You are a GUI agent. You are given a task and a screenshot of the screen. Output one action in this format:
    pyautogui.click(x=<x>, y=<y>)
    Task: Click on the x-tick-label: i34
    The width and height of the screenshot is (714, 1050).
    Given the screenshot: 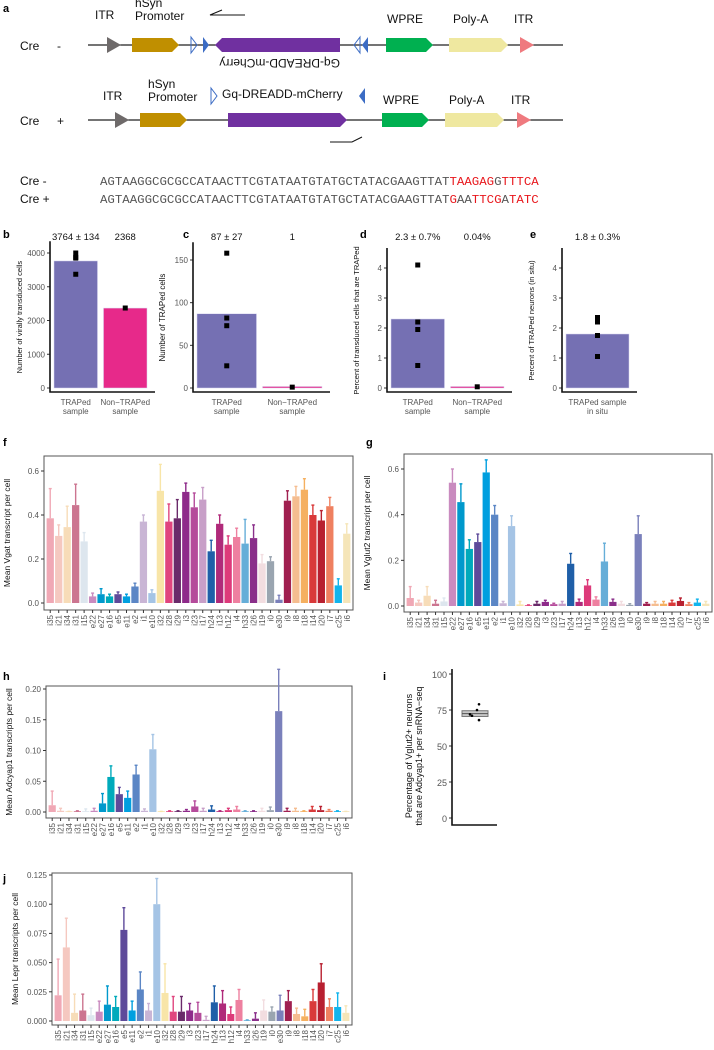 What is the action you would take?
    pyautogui.click(x=69, y=827)
    